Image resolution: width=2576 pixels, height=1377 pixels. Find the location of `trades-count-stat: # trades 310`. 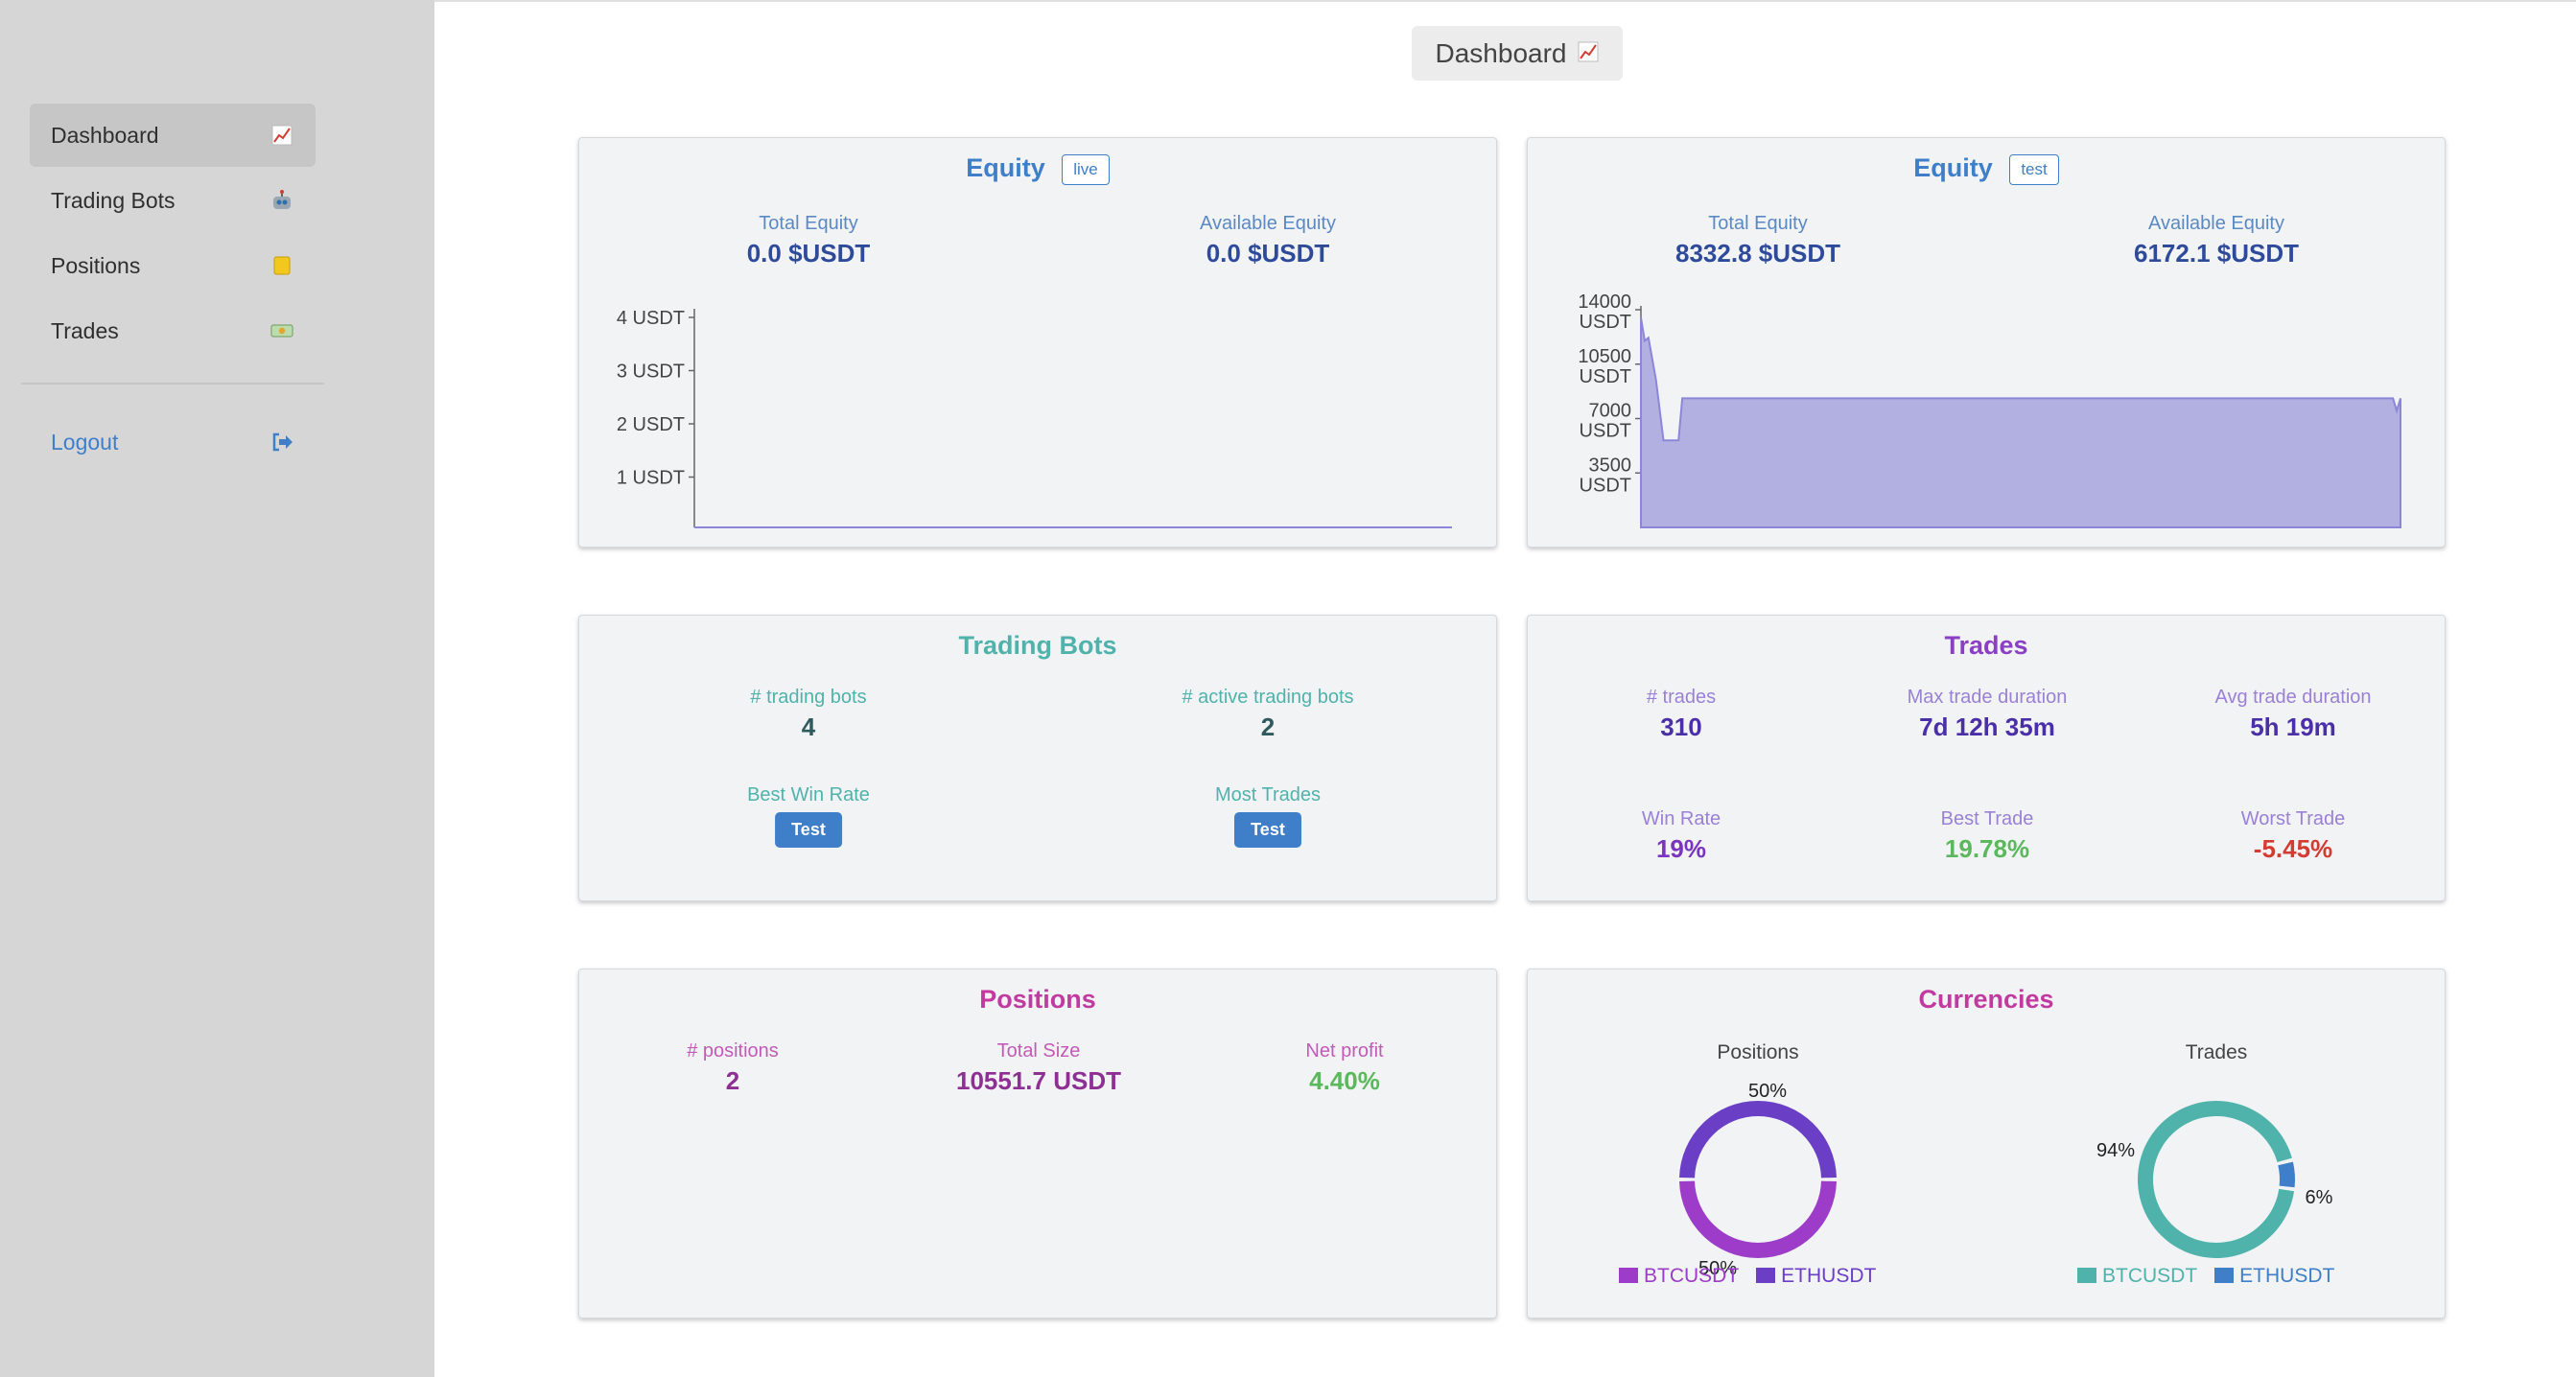

trades-count-stat: # trades 310 is located at coordinates (1681, 714).